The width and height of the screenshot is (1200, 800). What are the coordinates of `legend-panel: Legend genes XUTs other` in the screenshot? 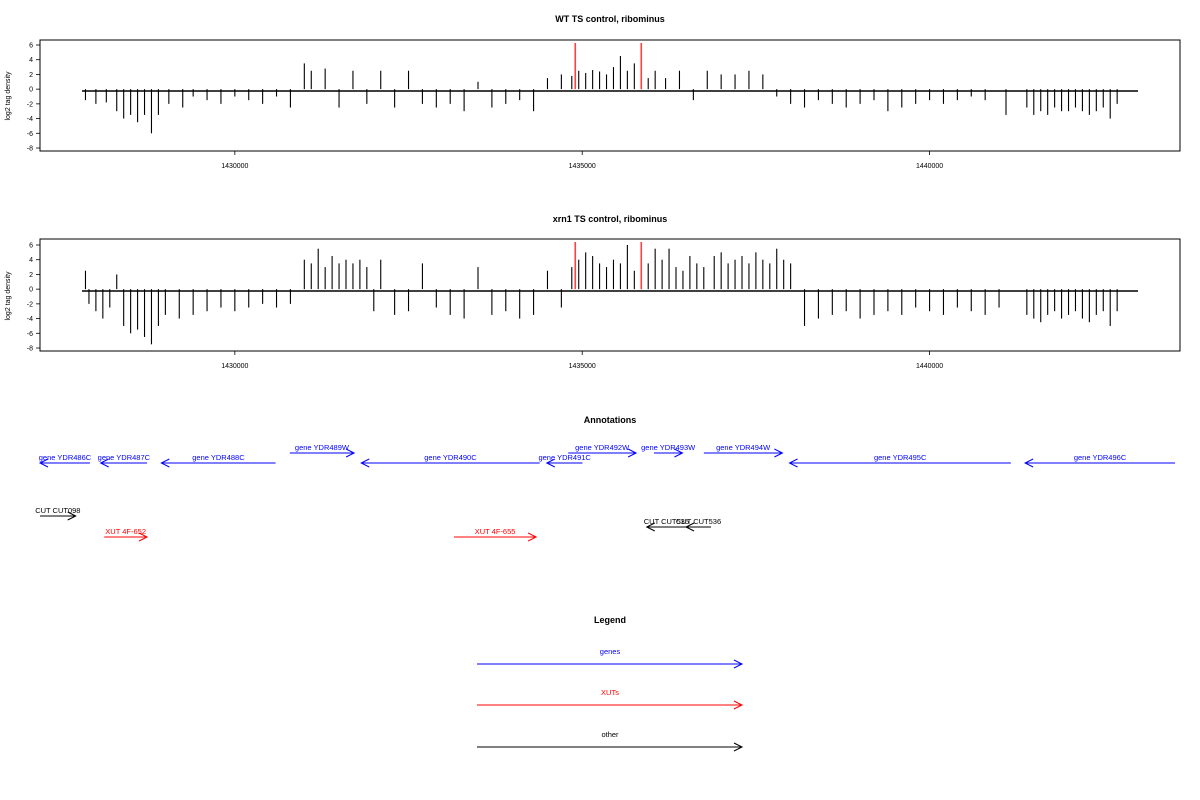 It's located at (610, 683).